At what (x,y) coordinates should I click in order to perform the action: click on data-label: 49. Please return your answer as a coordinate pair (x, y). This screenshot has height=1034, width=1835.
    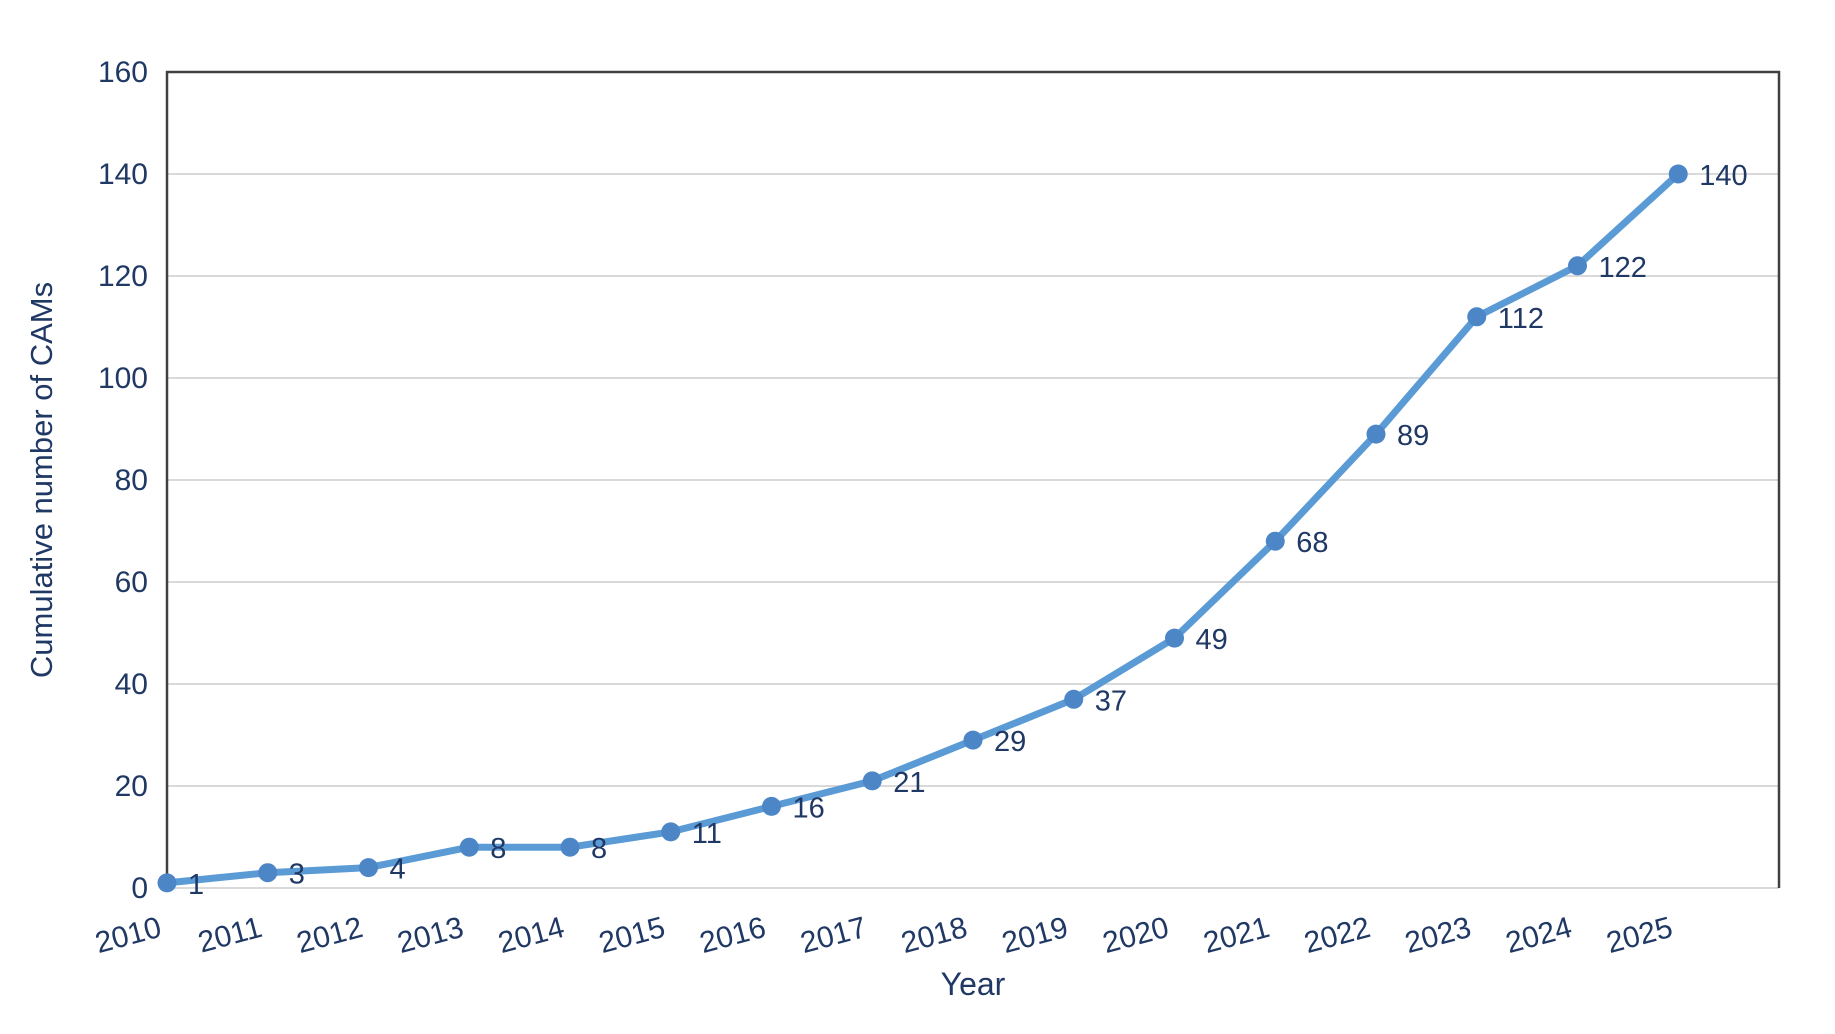
    Looking at the image, I should click on (1212, 640).